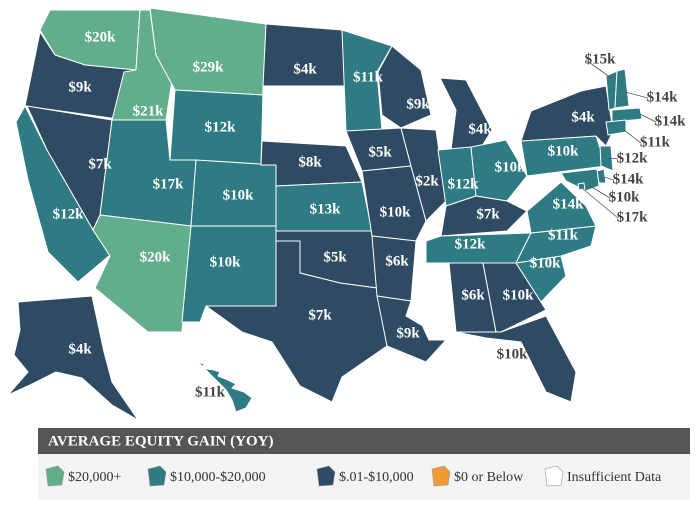 This screenshot has height=509, width=696. I want to click on legend-title: AVERAGE EQUITY GAIN (YOY), so click(160, 441).